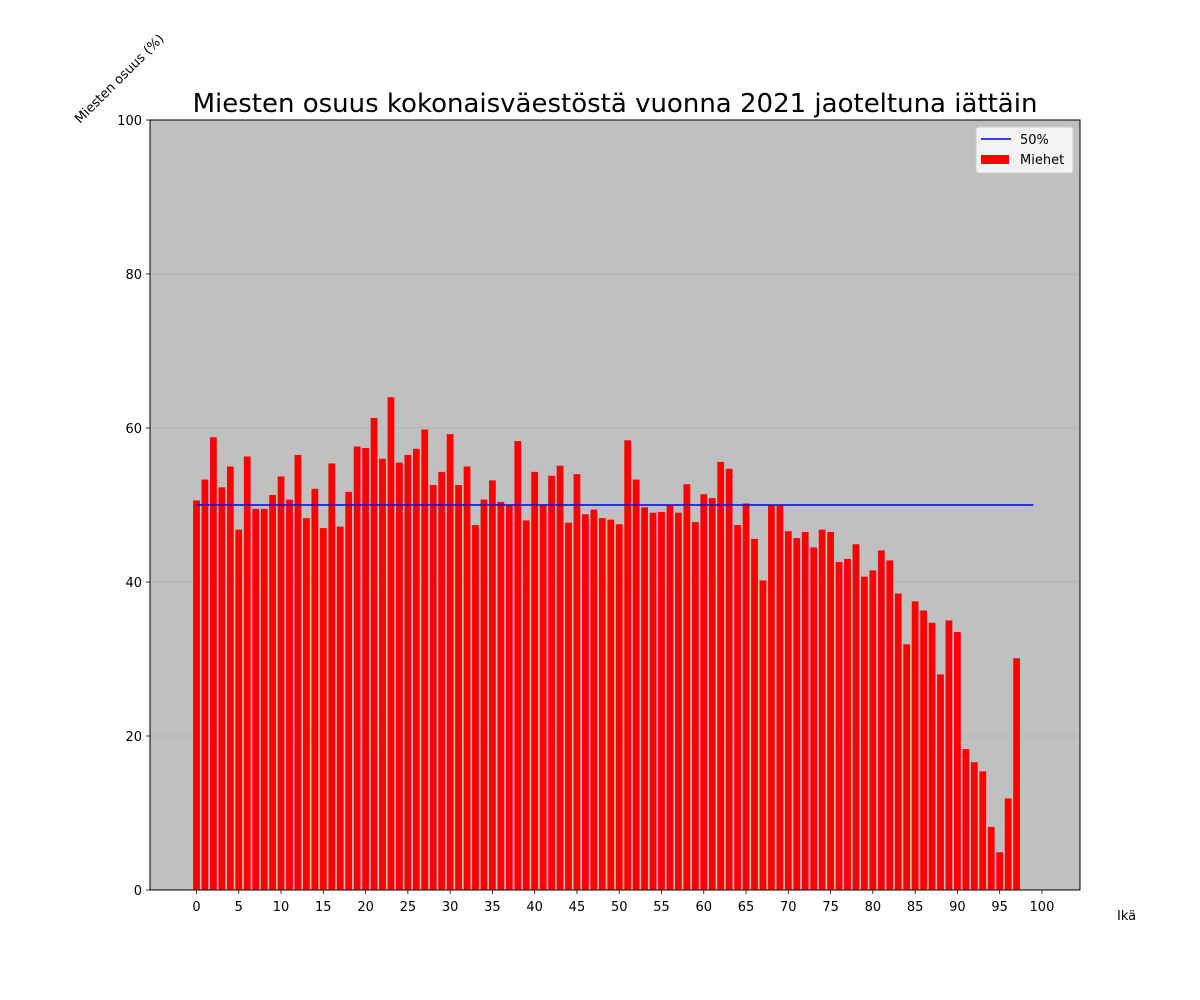 Image resolution: width=1200 pixels, height=1000 pixels. What do you see at coordinates (534, 907) in the screenshot?
I see `x-tick-label-40: 40` at bounding box center [534, 907].